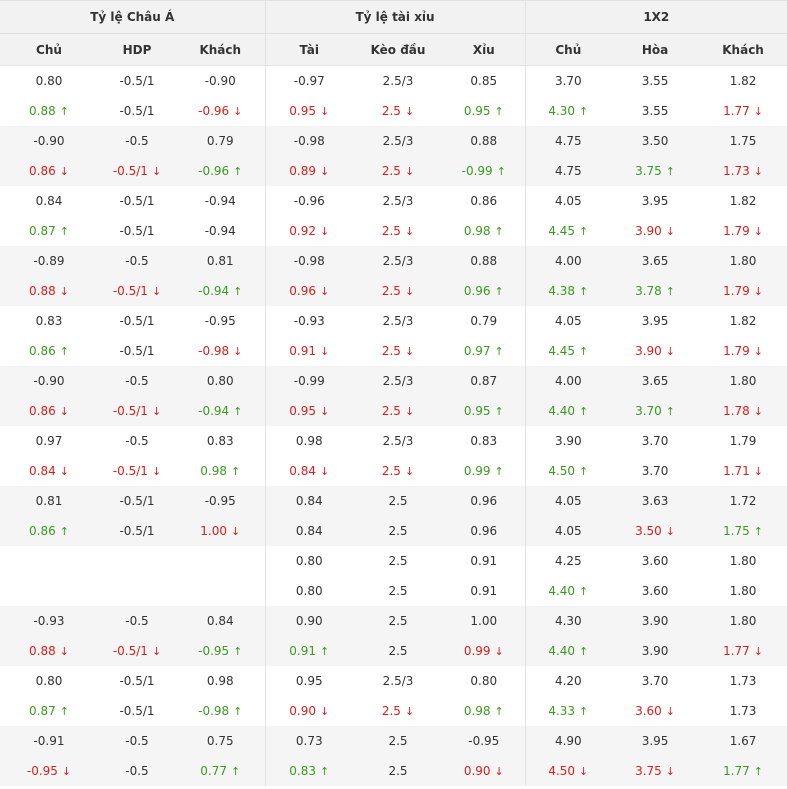  What do you see at coordinates (477, 651) in the screenshot?
I see `odds-value: 0.99` at bounding box center [477, 651].